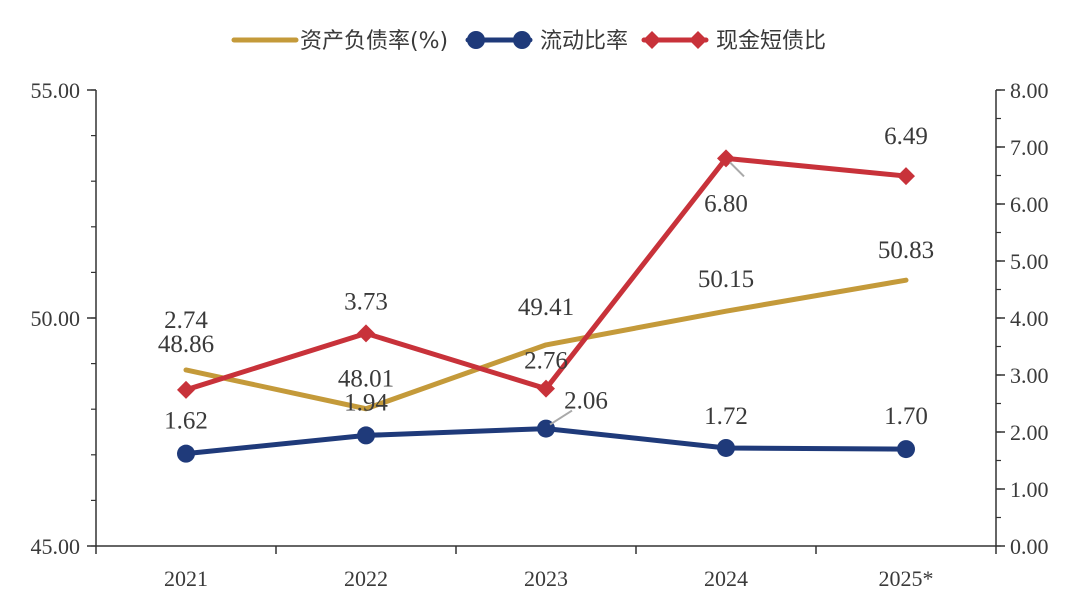  Describe the element at coordinates (1029, 90) in the screenshot. I see `y-right-tick-label: 8.00` at that location.